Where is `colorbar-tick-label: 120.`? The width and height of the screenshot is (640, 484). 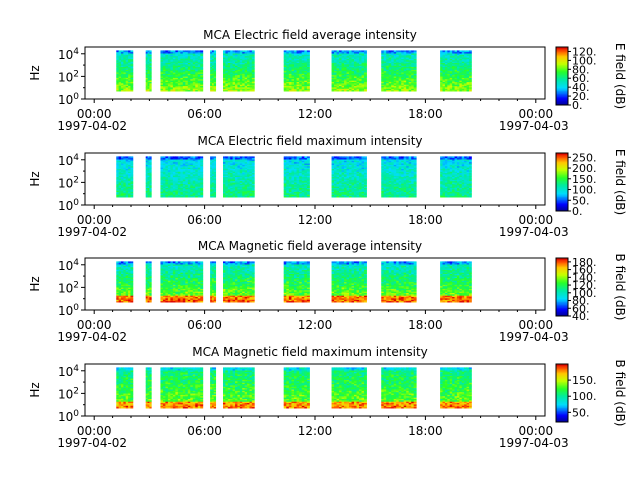 colorbar-tick-label: 120. is located at coordinates (584, 51).